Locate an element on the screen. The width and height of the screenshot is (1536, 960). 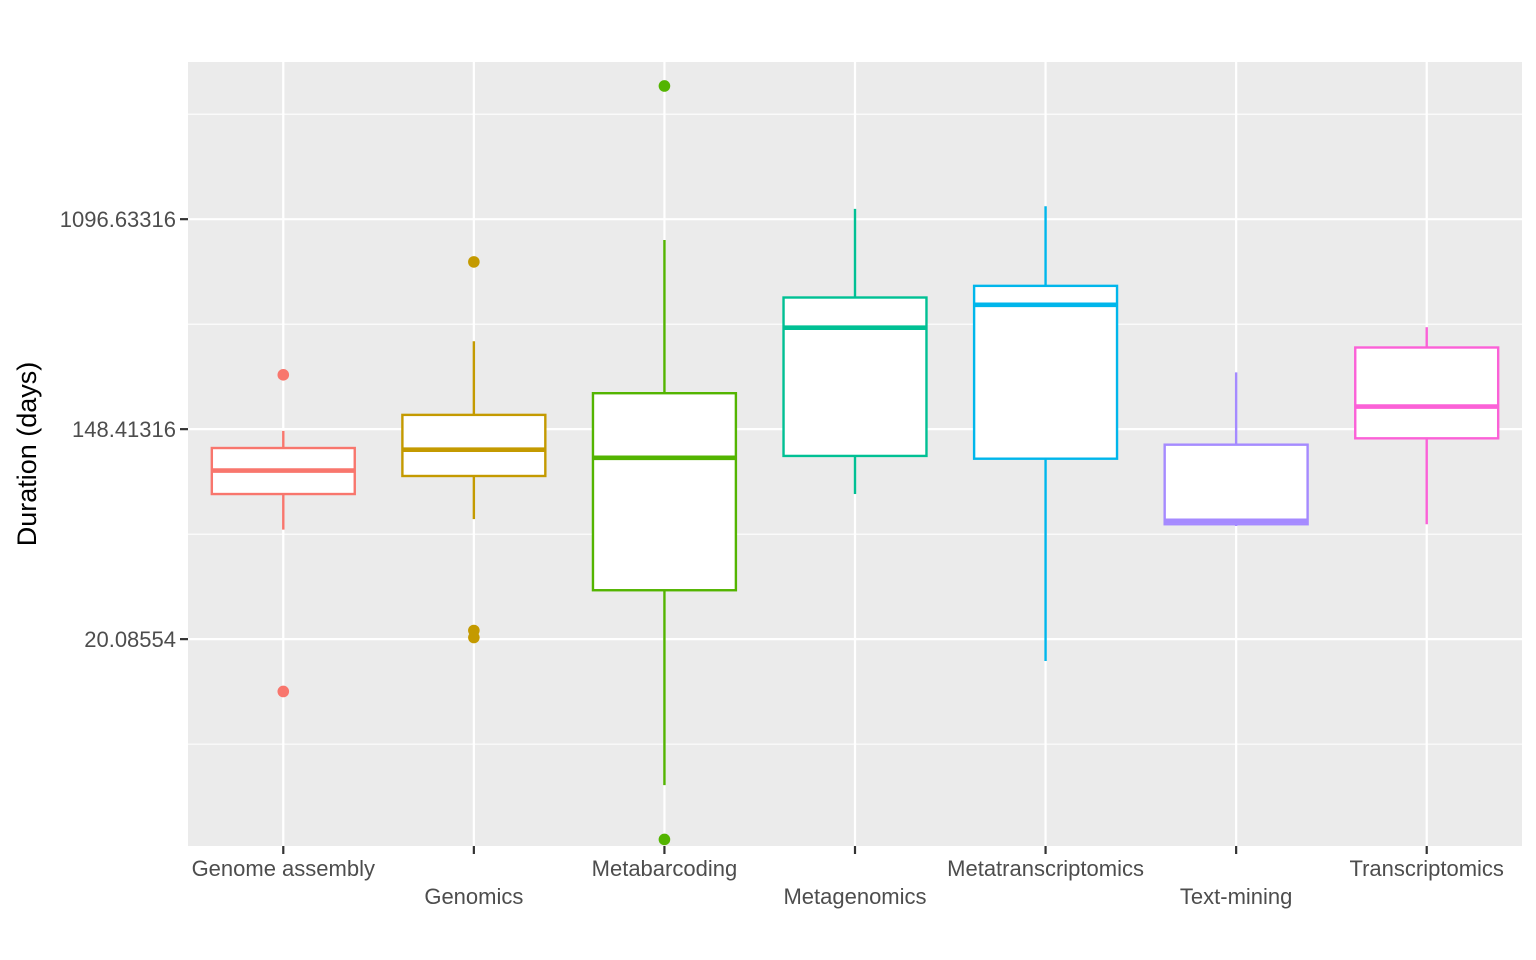
y-axis: 20.08554 148.41316 1096.63316 is located at coordinates (124, 429).